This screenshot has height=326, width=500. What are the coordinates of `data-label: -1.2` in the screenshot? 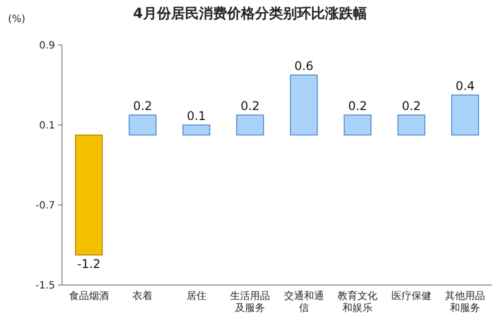 It's located at (89, 264).